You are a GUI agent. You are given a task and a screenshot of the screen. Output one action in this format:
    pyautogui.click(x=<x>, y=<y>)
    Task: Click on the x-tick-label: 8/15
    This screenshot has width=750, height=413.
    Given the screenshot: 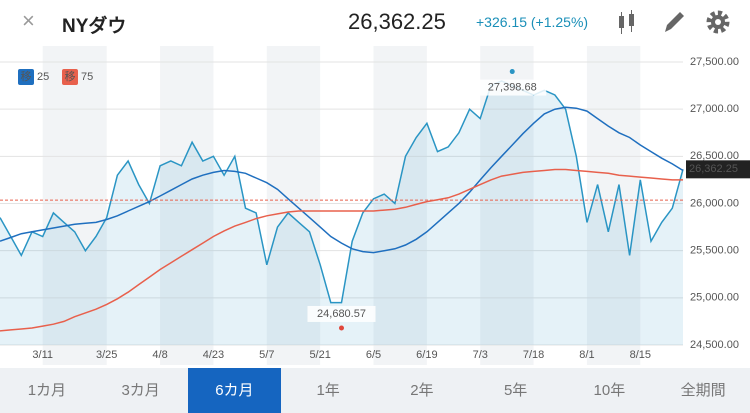 What is the action you would take?
    pyautogui.click(x=640, y=355)
    